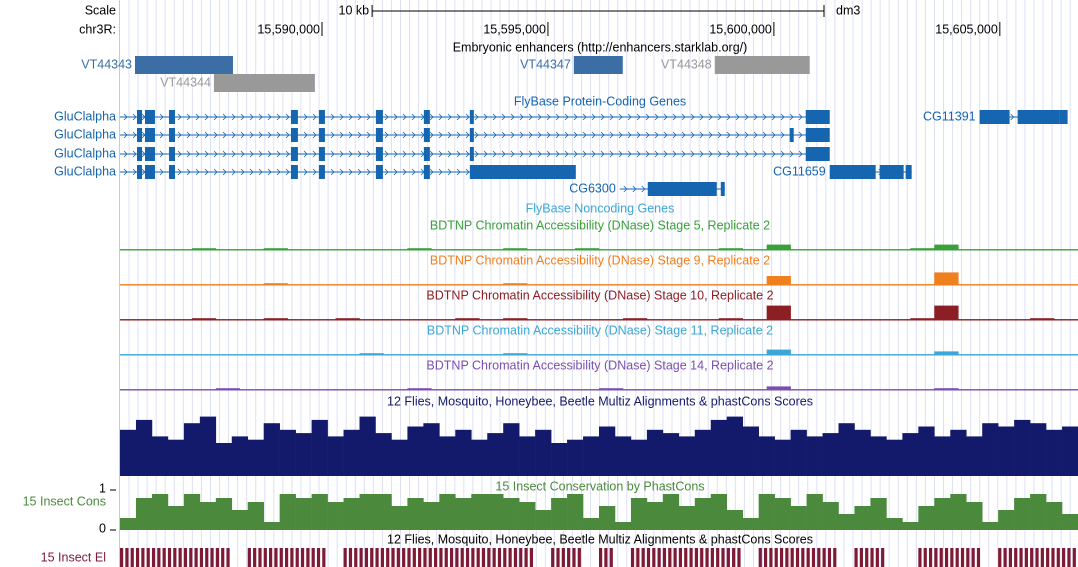 The width and height of the screenshot is (1078, 567). Describe the element at coordinates (600, 101) in the screenshot. I see `track-title: FlyBase Protein-Coding Genes` at that location.